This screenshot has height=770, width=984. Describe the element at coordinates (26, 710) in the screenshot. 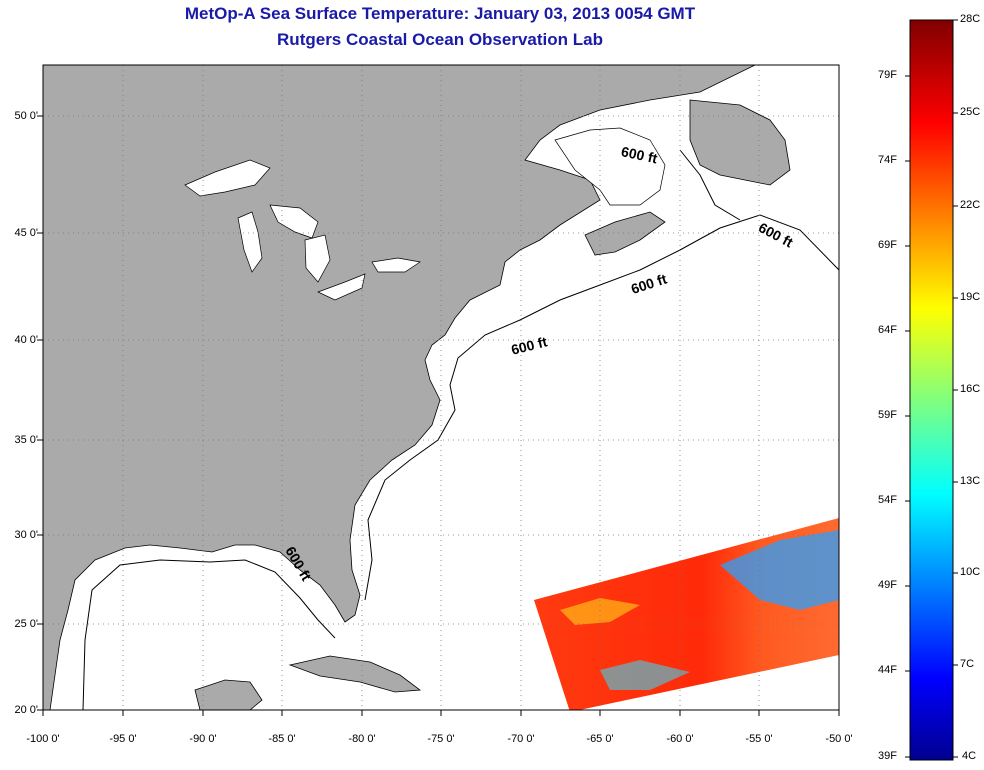

I see `lat-label: 20 0'` at that location.